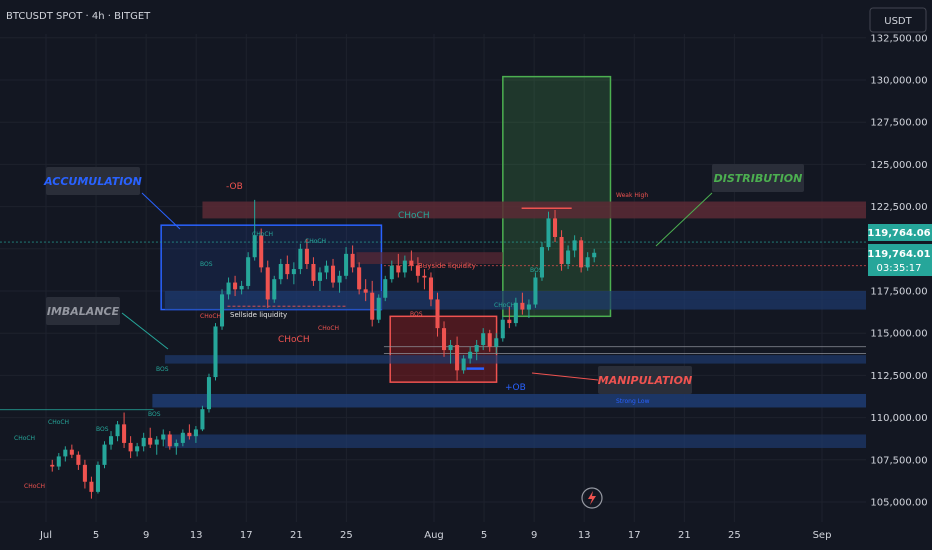 This screenshot has height=550, width=932. What do you see at coordinates (899, 268) in the screenshot?
I see `bar-countdown-text: 03:35:17` at bounding box center [899, 268].